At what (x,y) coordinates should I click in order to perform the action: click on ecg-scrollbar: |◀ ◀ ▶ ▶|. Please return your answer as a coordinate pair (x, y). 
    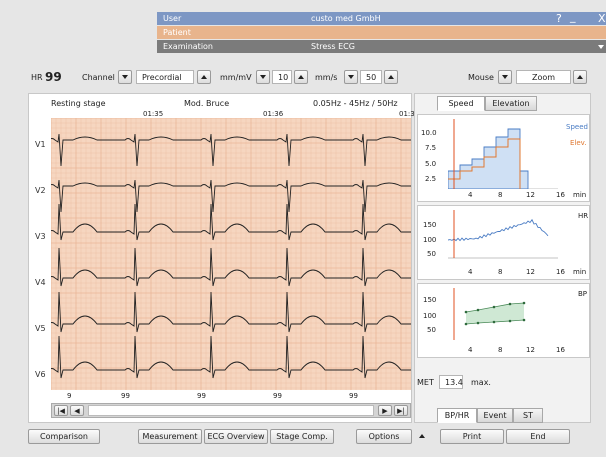
    Looking at the image, I should click on (231, 410).